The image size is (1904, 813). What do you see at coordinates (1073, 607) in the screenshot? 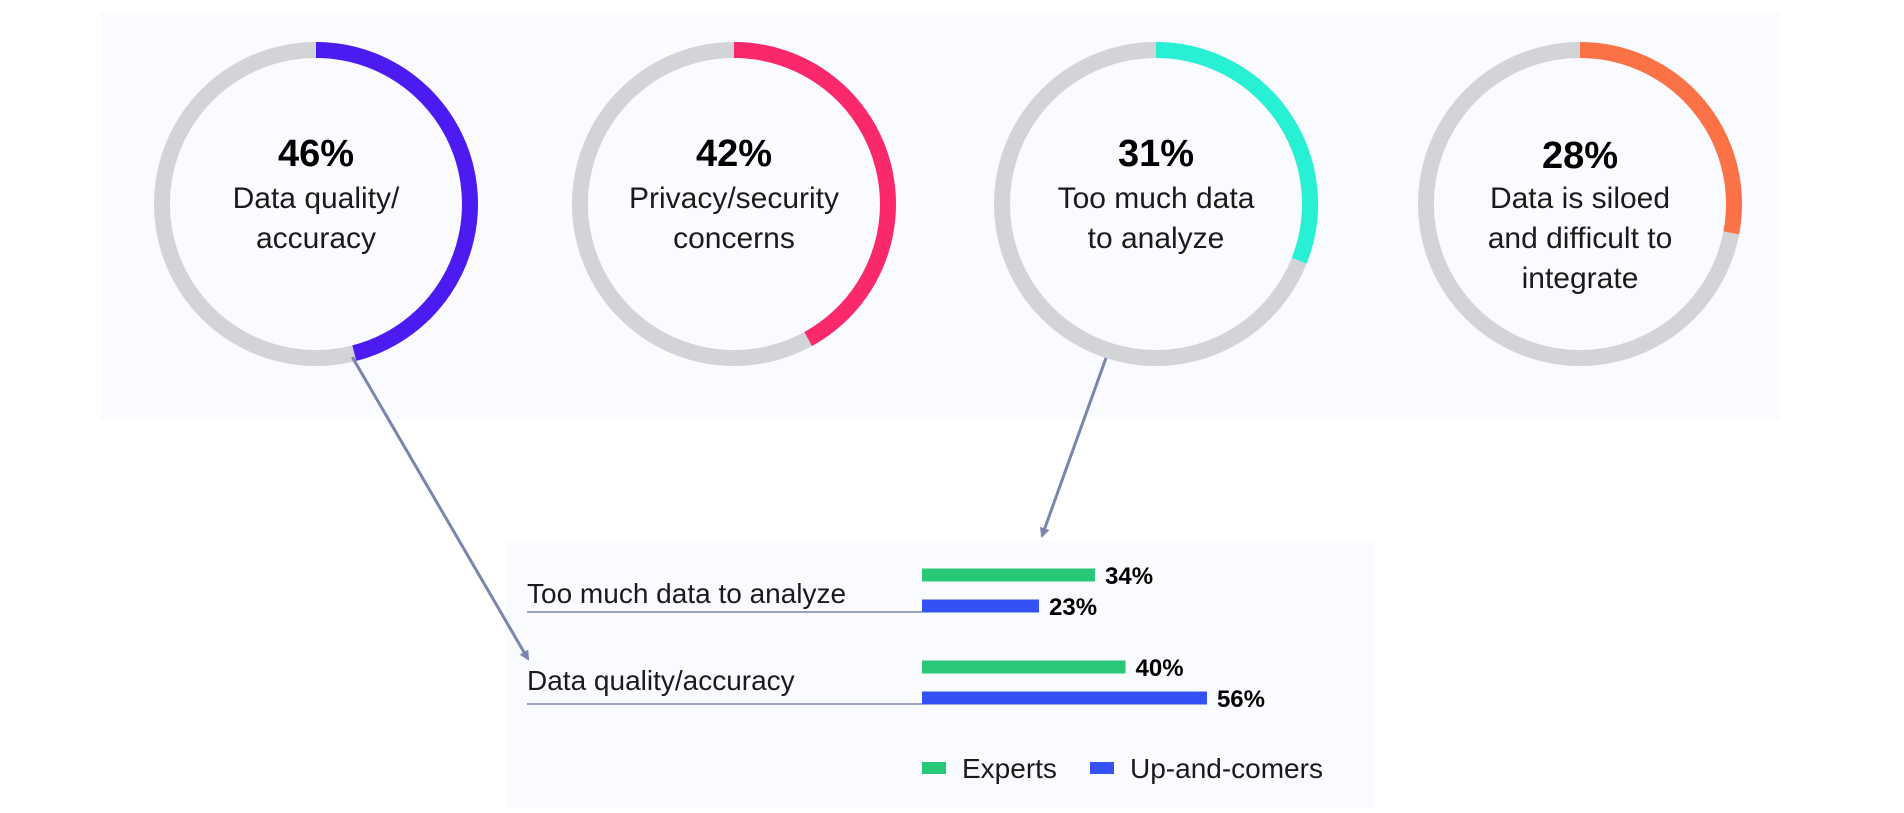
I see `bar-value-label: 23%` at bounding box center [1073, 607].